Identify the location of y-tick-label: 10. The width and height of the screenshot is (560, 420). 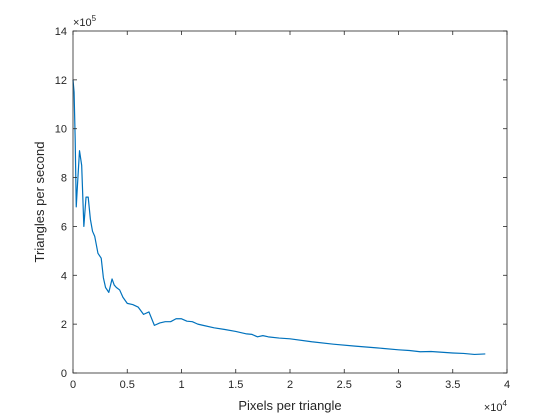
(61, 130).